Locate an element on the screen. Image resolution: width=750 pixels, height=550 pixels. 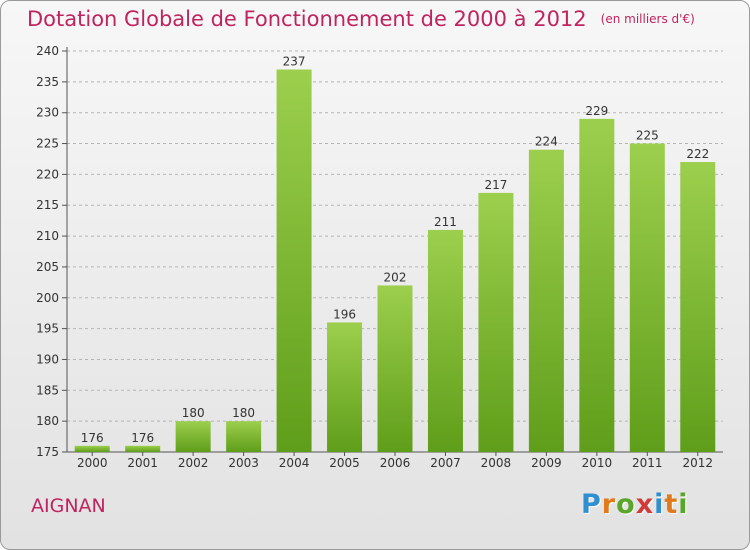
bar-value-label: 217 is located at coordinates (495, 185).